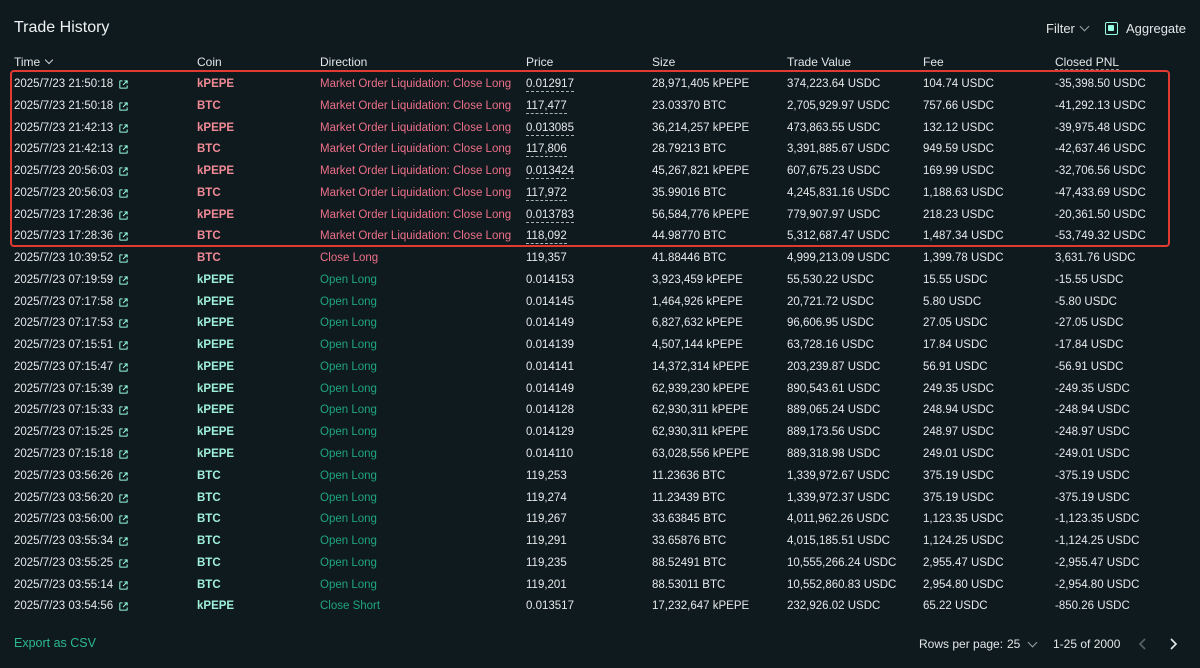 This screenshot has width=1200, height=668. What do you see at coordinates (958, 214) in the screenshot?
I see `row-fee: 218.23 USDC` at bounding box center [958, 214].